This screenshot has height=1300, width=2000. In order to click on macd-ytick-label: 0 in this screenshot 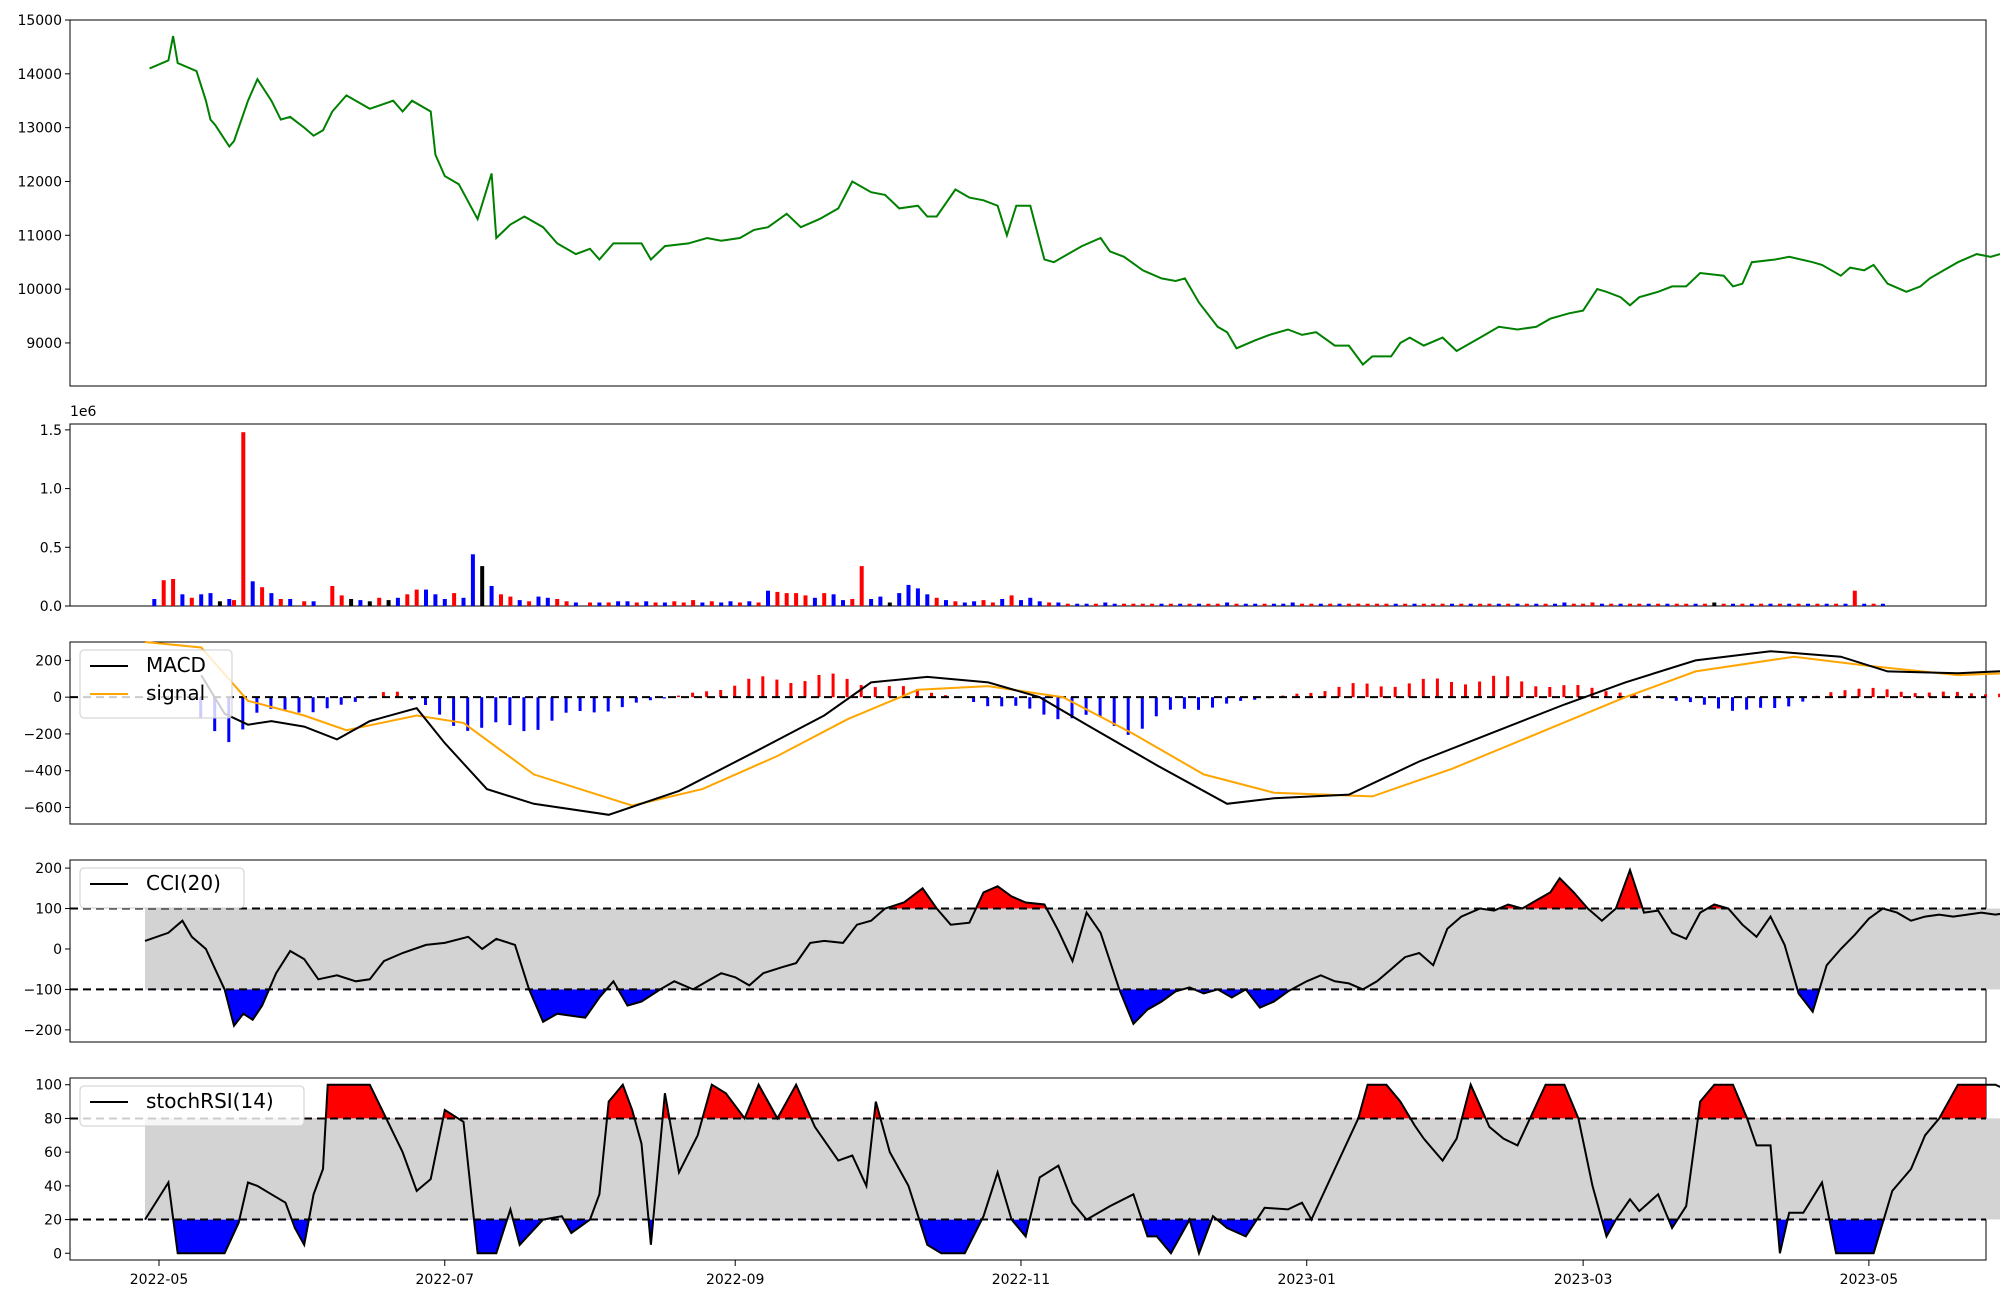, I will do `click(57, 698)`.